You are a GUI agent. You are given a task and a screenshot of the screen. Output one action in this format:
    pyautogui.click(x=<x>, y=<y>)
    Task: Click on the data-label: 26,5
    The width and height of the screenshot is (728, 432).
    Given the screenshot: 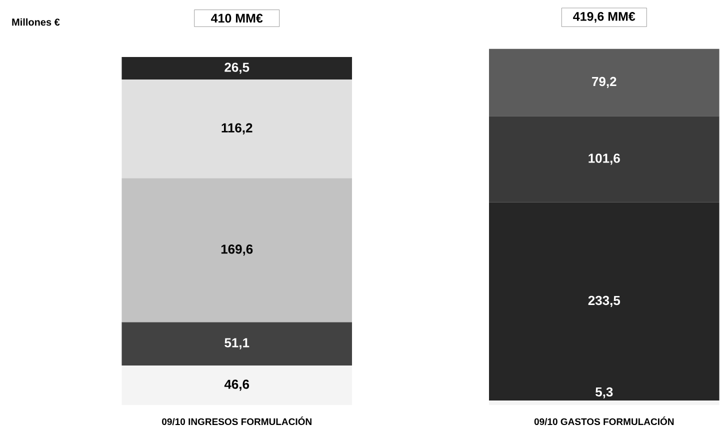 What is the action you would take?
    pyautogui.click(x=237, y=68)
    